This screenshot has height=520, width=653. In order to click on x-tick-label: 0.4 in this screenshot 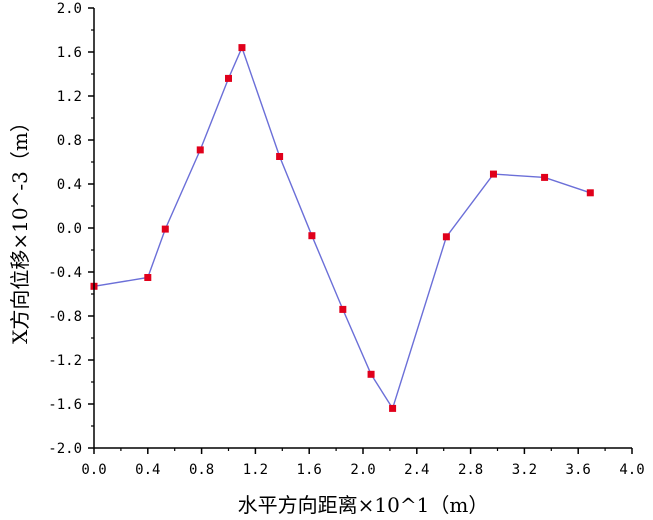, I will do `click(147, 470)`.